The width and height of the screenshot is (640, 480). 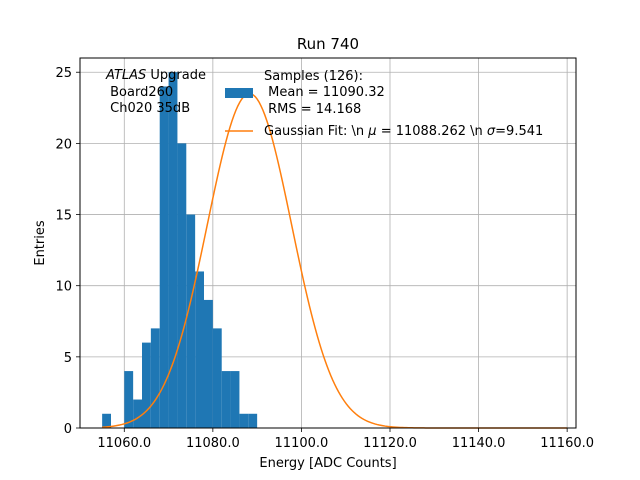 What do you see at coordinates (302, 443) in the screenshot?
I see `x-tick-label: 11100.0` at bounding box center [302, 443].